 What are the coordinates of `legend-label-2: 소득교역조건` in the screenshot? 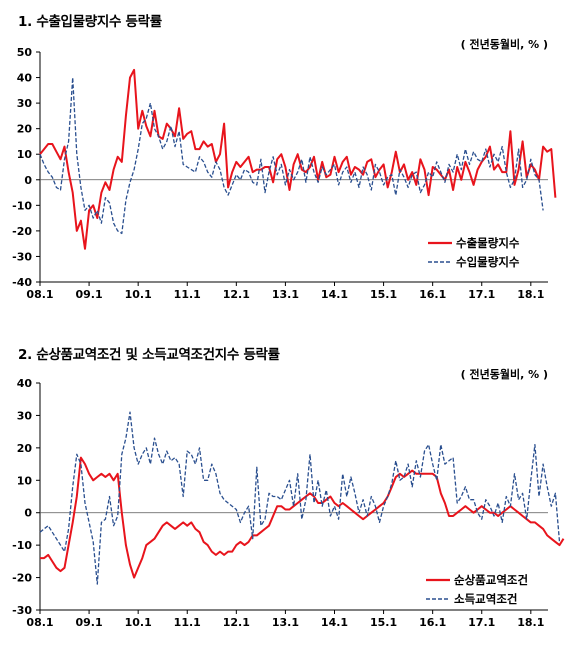 It's located at (485, 599).